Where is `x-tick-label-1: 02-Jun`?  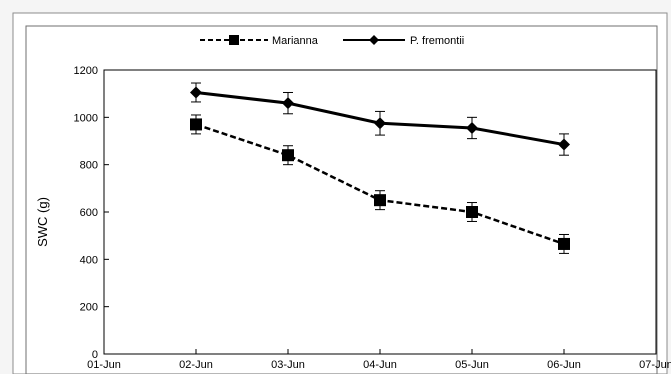 x-tick-label-1: 02-Jun is located at coordinates (196, 365).